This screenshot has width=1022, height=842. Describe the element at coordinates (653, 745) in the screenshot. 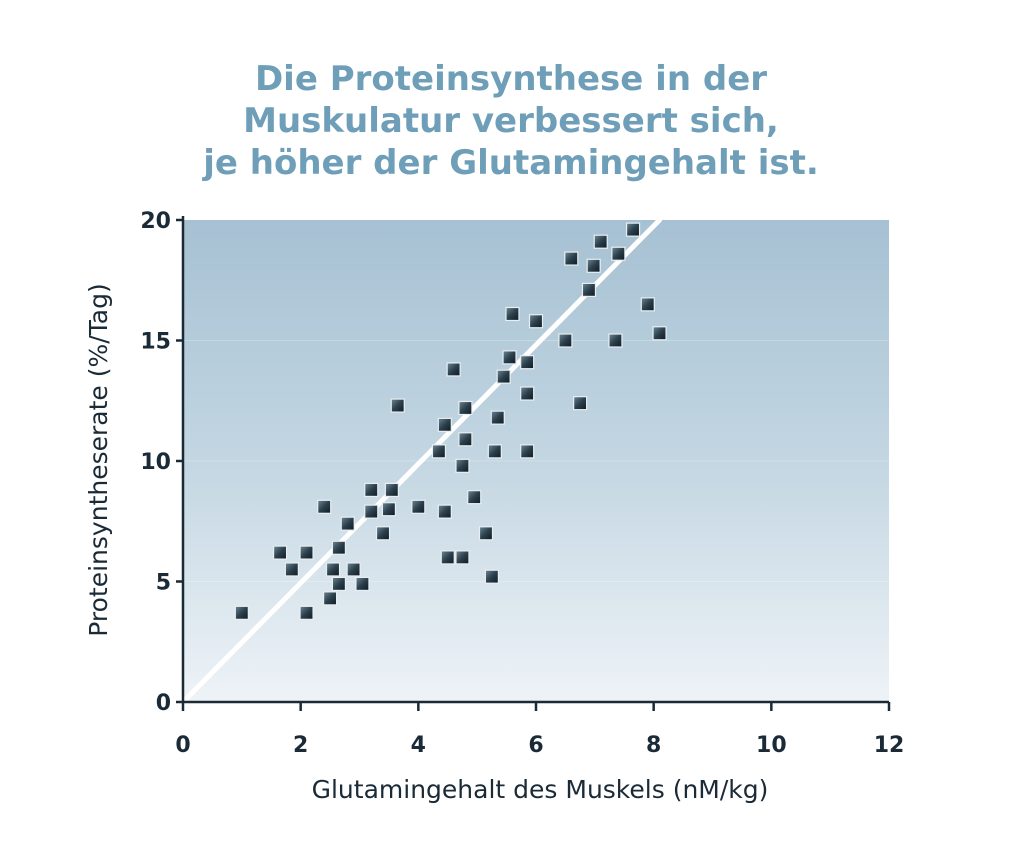

I see `x-tick-label: 8` at that location.